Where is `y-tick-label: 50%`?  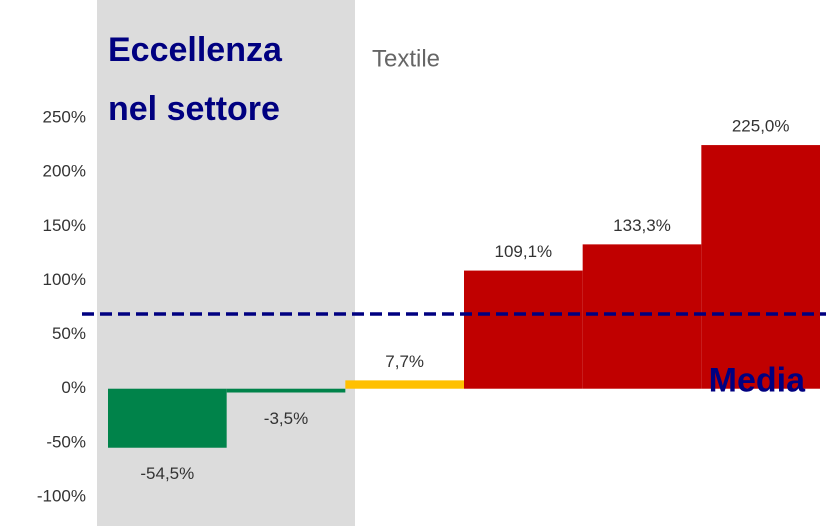 y-tick-label: 50% is located at coordinates (69, 333).